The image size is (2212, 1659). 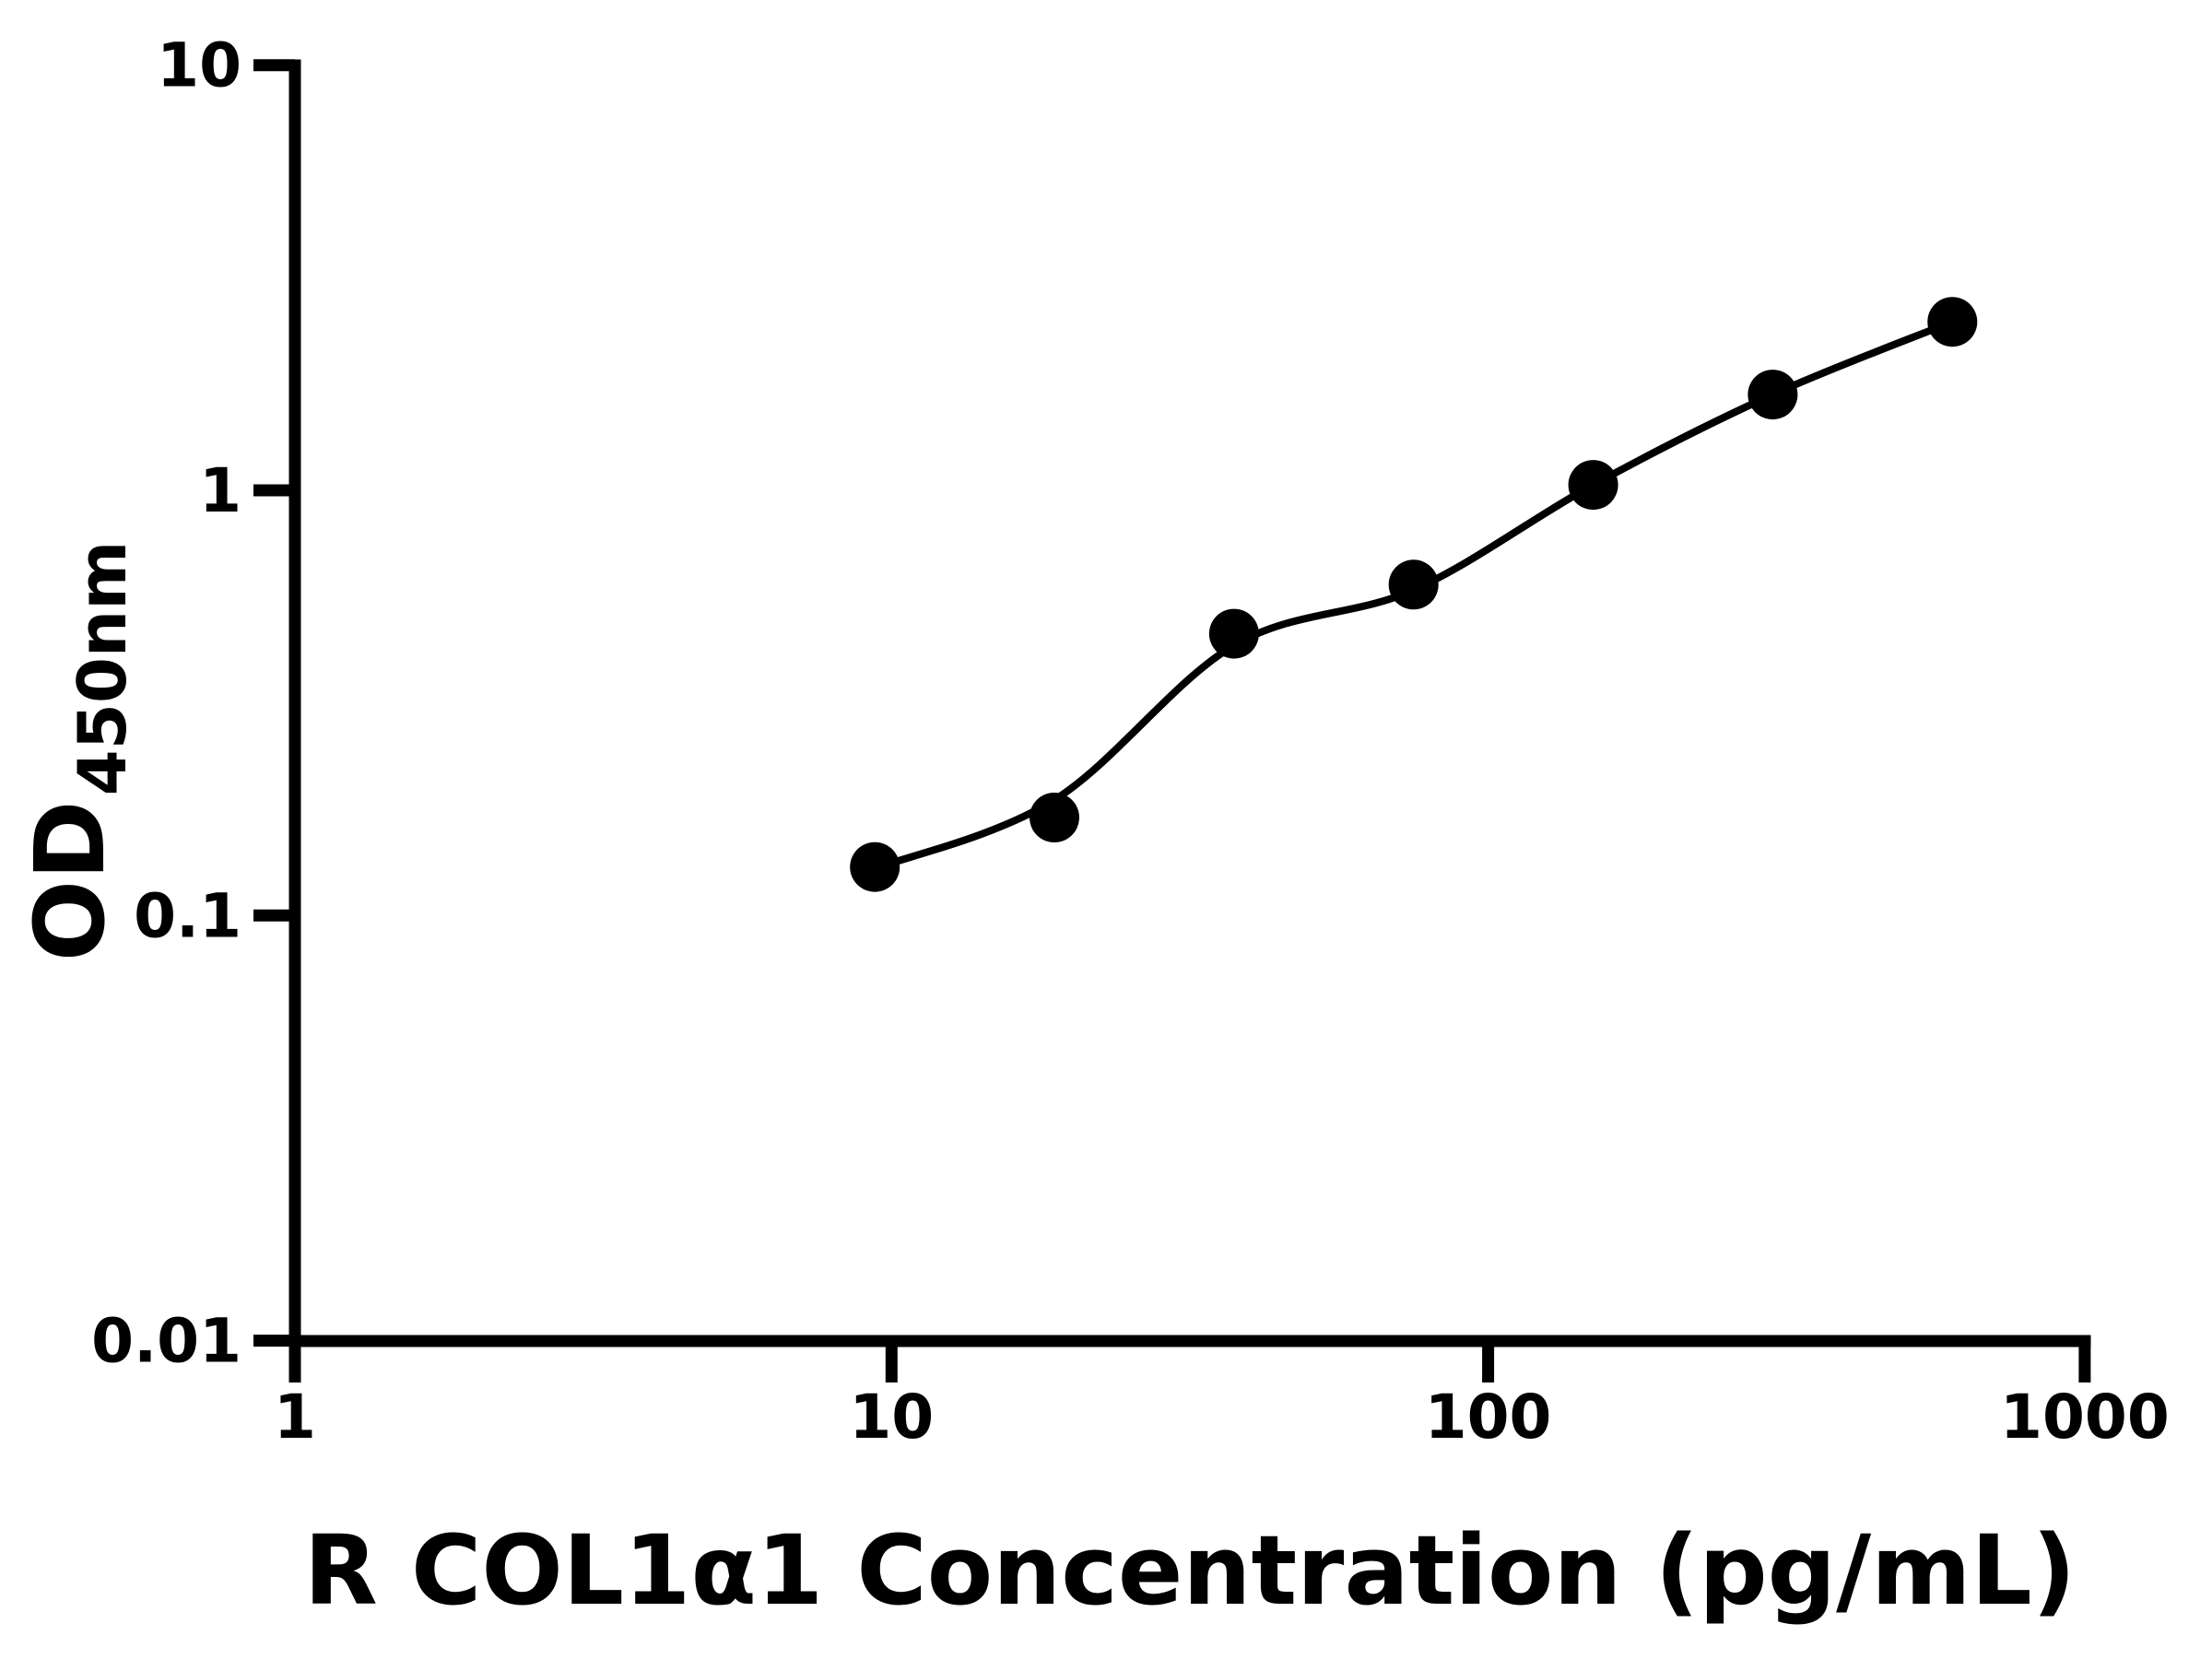 What do you see at coordinates (891, 1417) in the screenshot?
I see `x-tick-label: 10` at bounding box center [891, 1417].